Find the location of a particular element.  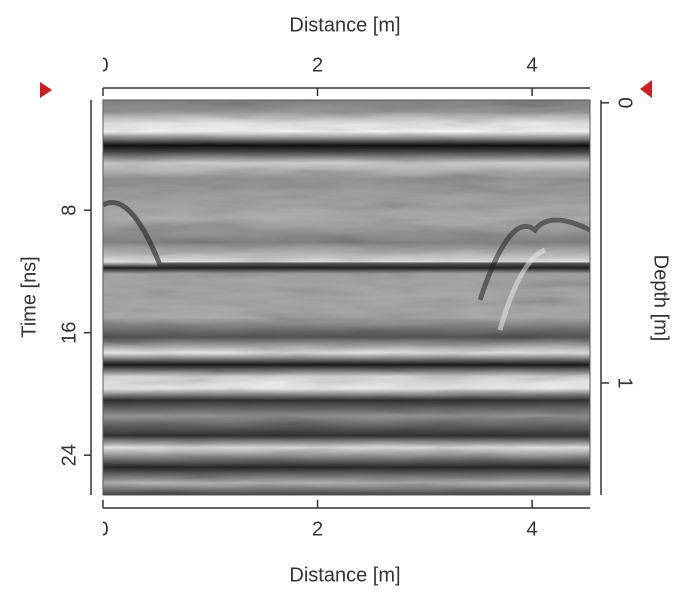

y2-axis-title: Depth [m] is located at coordinates (661, 298).